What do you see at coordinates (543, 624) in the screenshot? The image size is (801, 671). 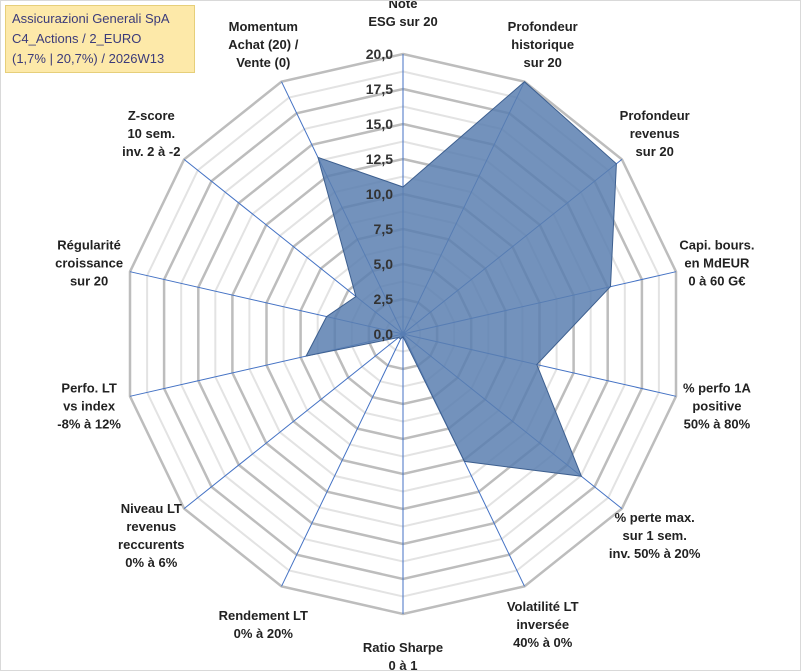 I see `axis-label: Volatilité LT inversée 40% à 0%` at bounding box center [543, 624].